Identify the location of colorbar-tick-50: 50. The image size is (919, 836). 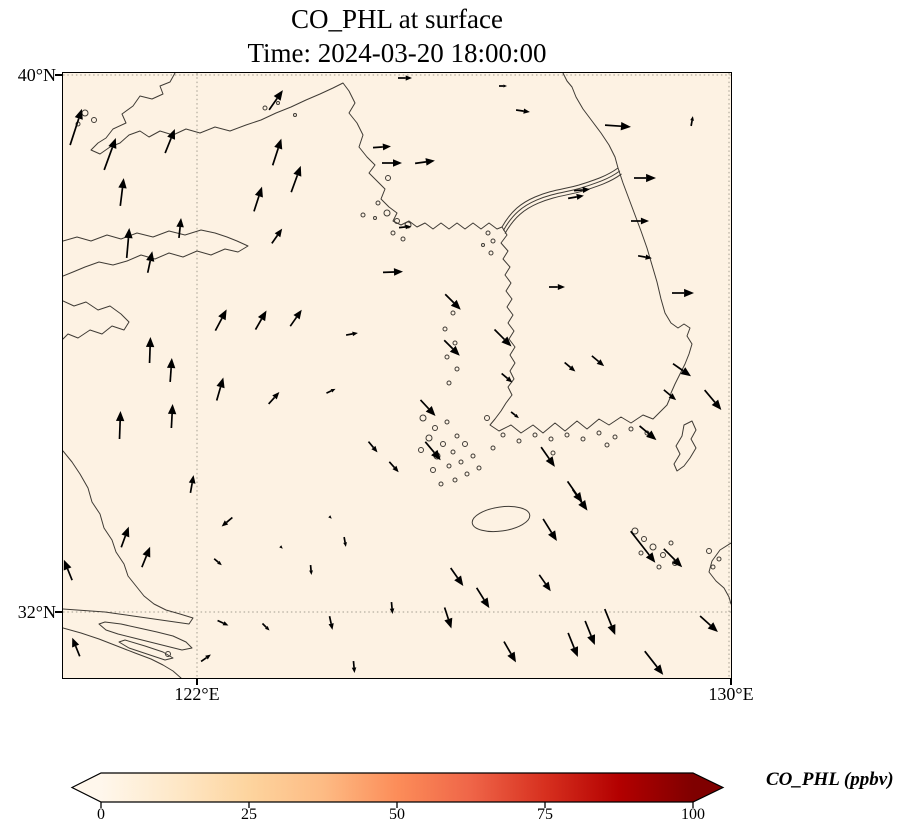
(397, 814).